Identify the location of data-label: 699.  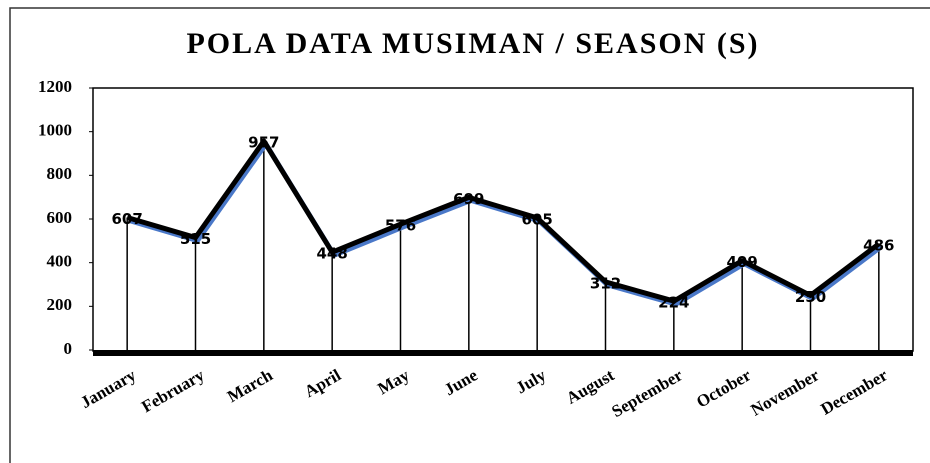
(468, 199).